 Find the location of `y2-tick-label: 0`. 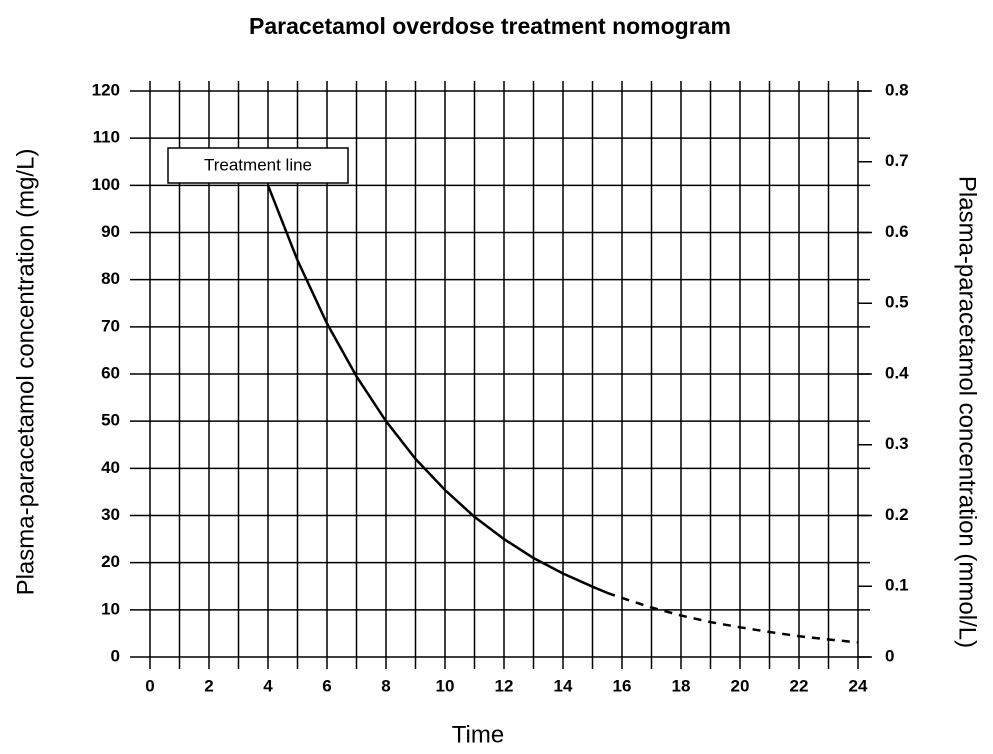

y2-tick-label: 0 is located at coordinates (889, 655).